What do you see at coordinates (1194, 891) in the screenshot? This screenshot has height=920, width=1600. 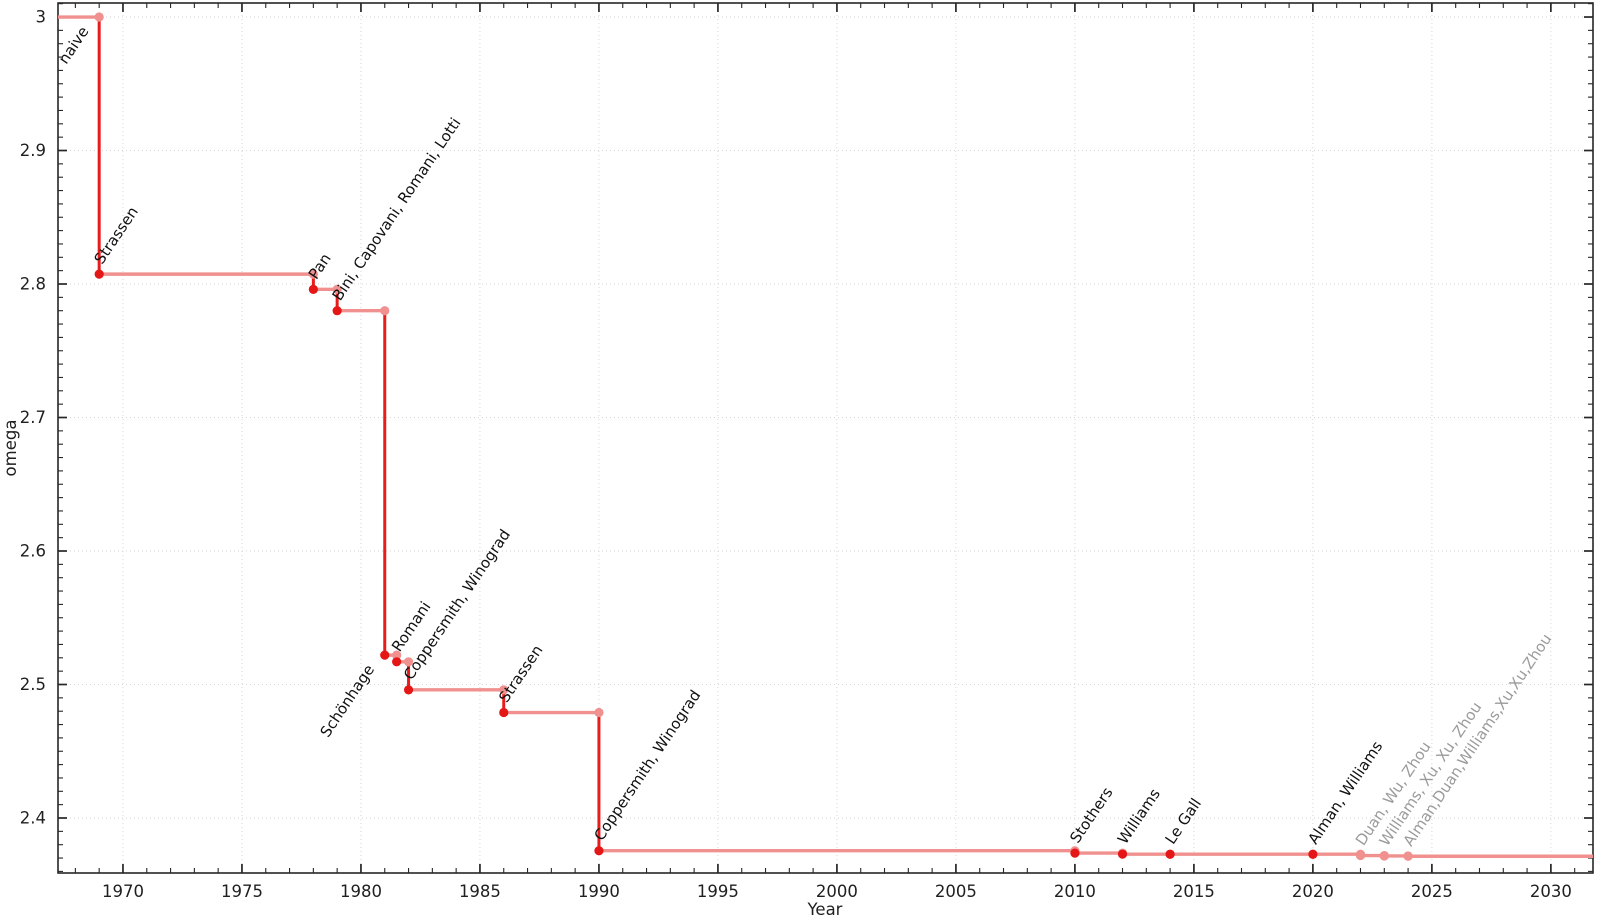 I see `x-tick-label: 2015` at bounding box center [1194, 891].